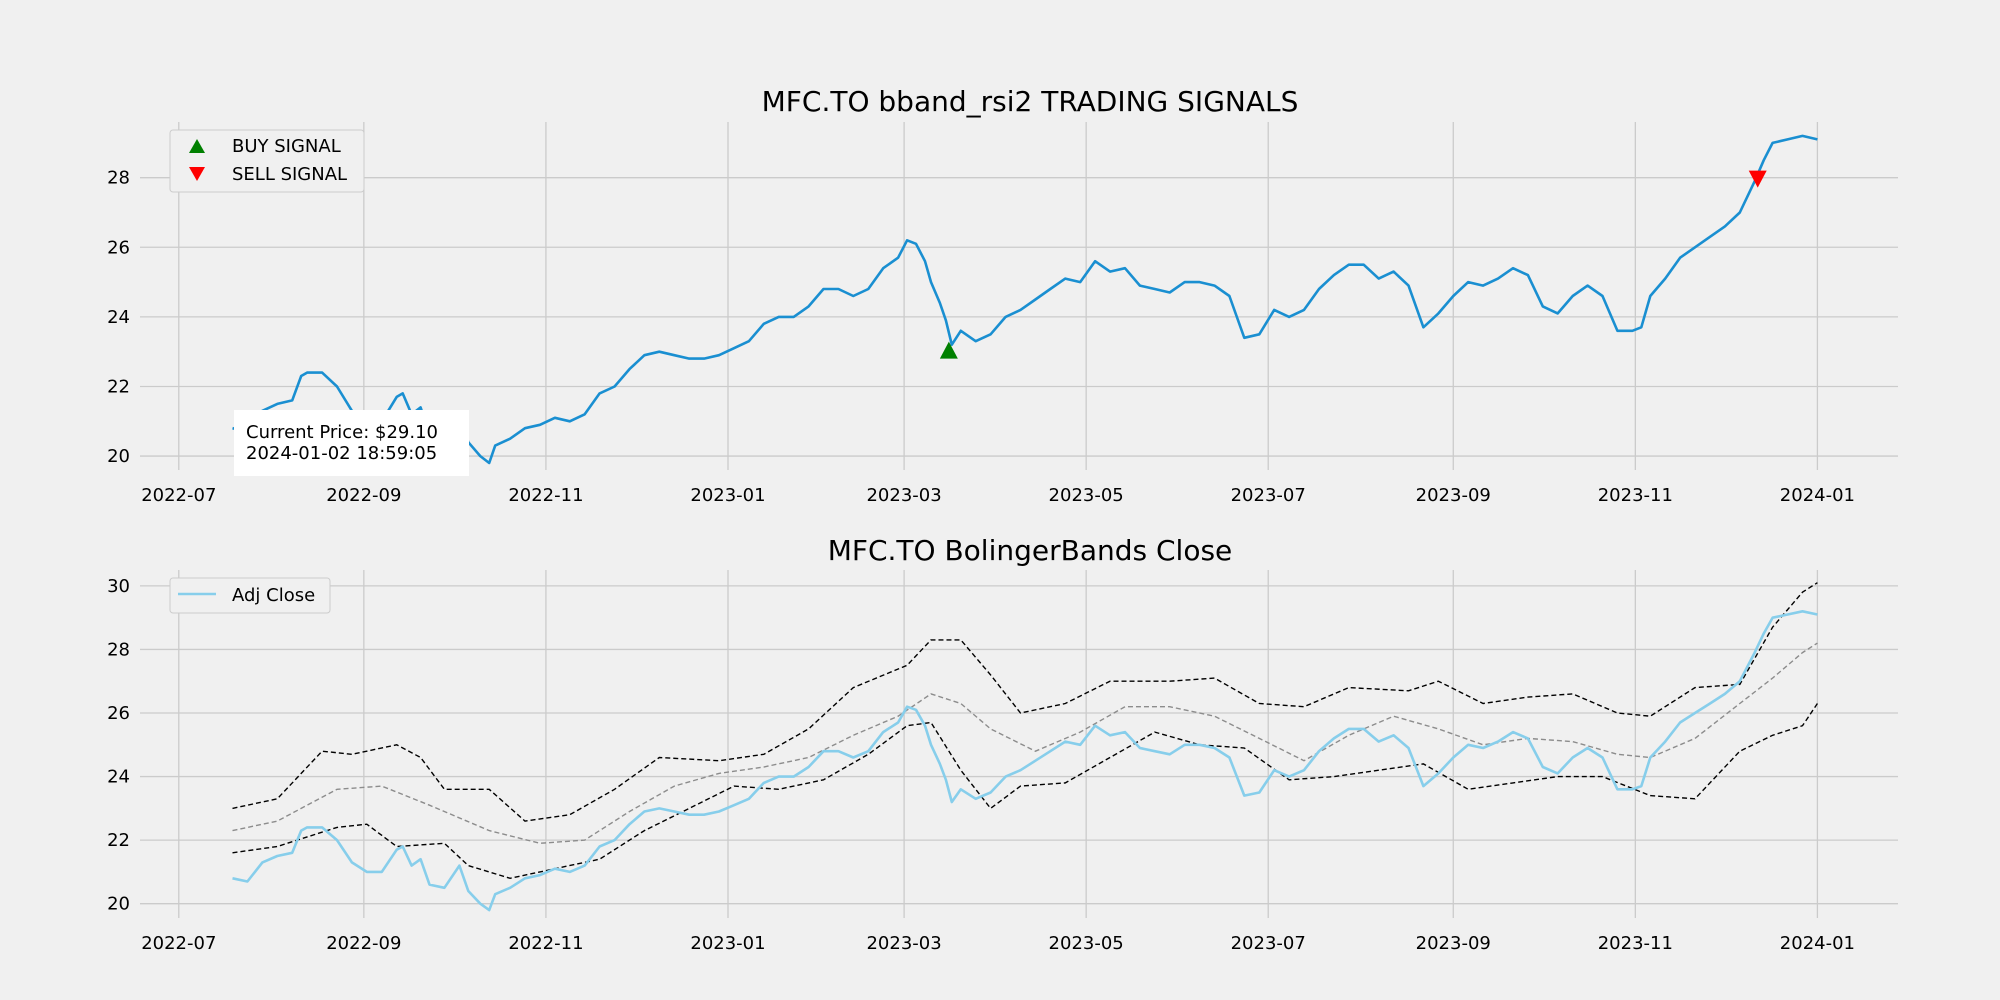 The width and height of the screenshot is (2000, 1000). What do you see at coordinates (1635, 495) in the screenshot?
I see `signals-x-tick-label: 2023-11` at bounding box center [1635, 495].